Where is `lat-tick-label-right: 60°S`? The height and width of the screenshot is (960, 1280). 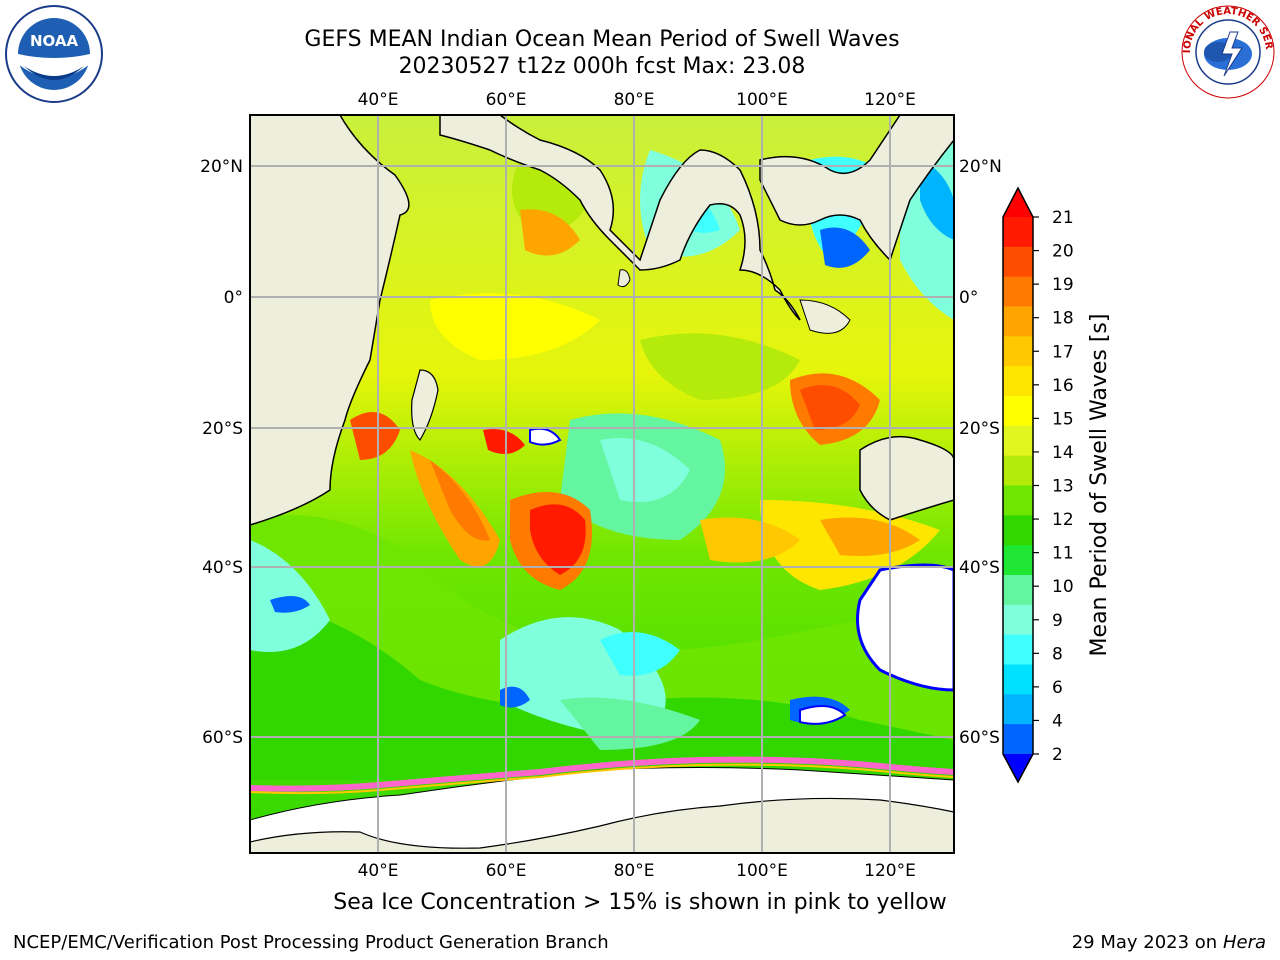
lat-tick-label-right: 60°S is located at coordinates (979, 738).